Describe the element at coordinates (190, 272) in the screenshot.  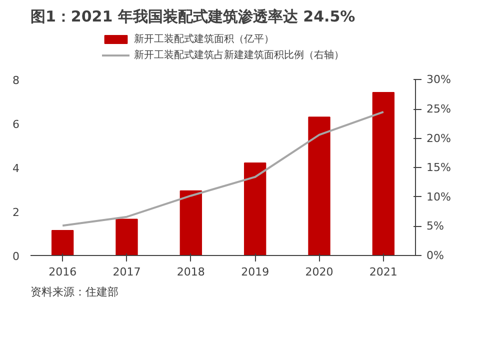
I see `x-tick-label: 2018` at that location.